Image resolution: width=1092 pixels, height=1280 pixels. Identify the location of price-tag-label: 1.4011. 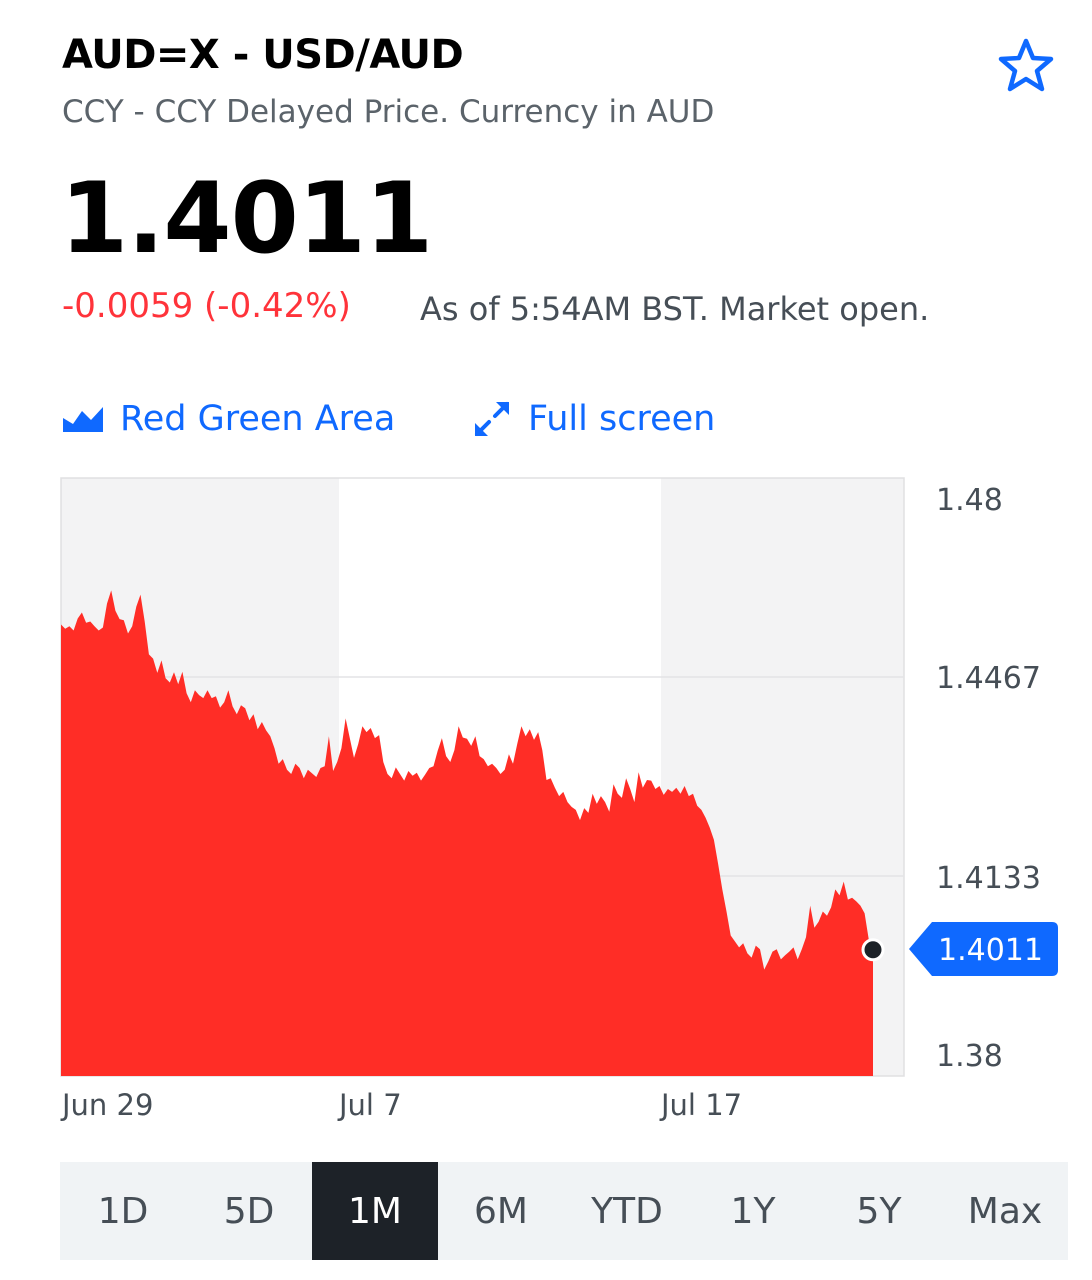
(990, 950).